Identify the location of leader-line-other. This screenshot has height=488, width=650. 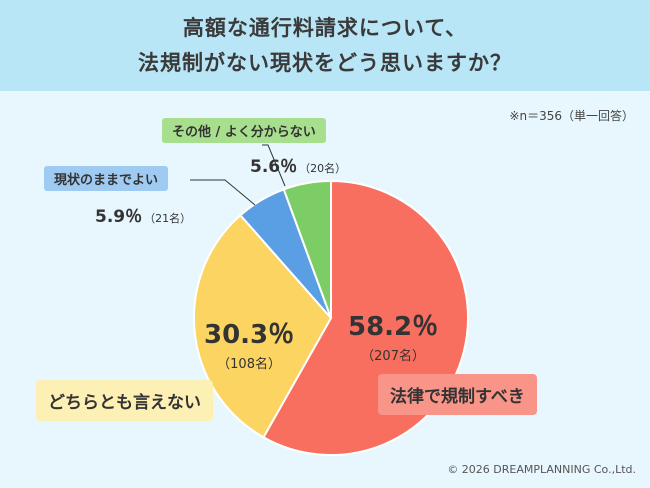
(274, 165).